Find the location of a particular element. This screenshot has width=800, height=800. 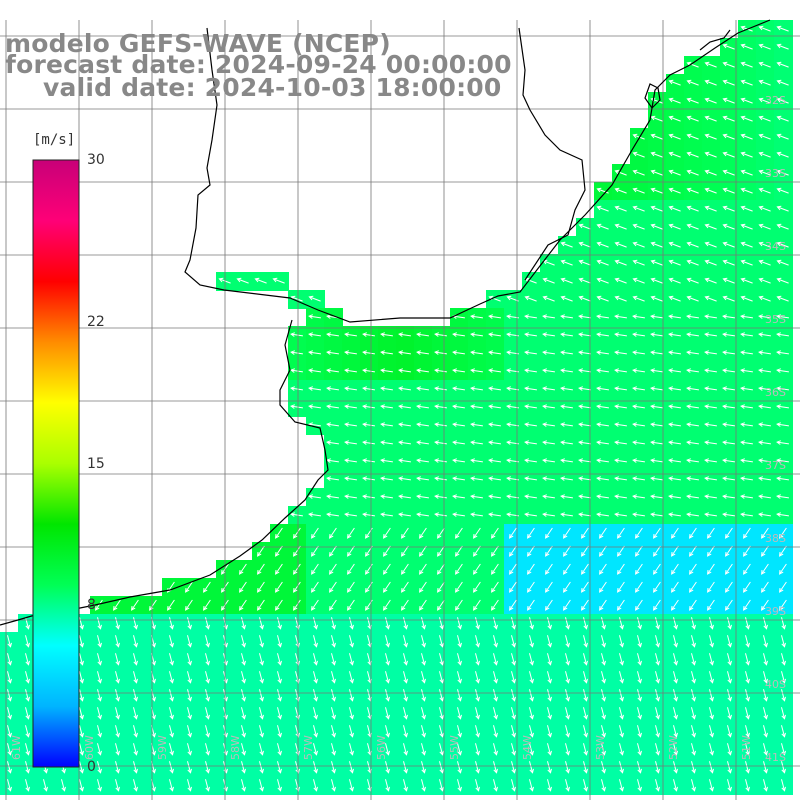

longitude-label: 60W is located at coordinates (89, 747).